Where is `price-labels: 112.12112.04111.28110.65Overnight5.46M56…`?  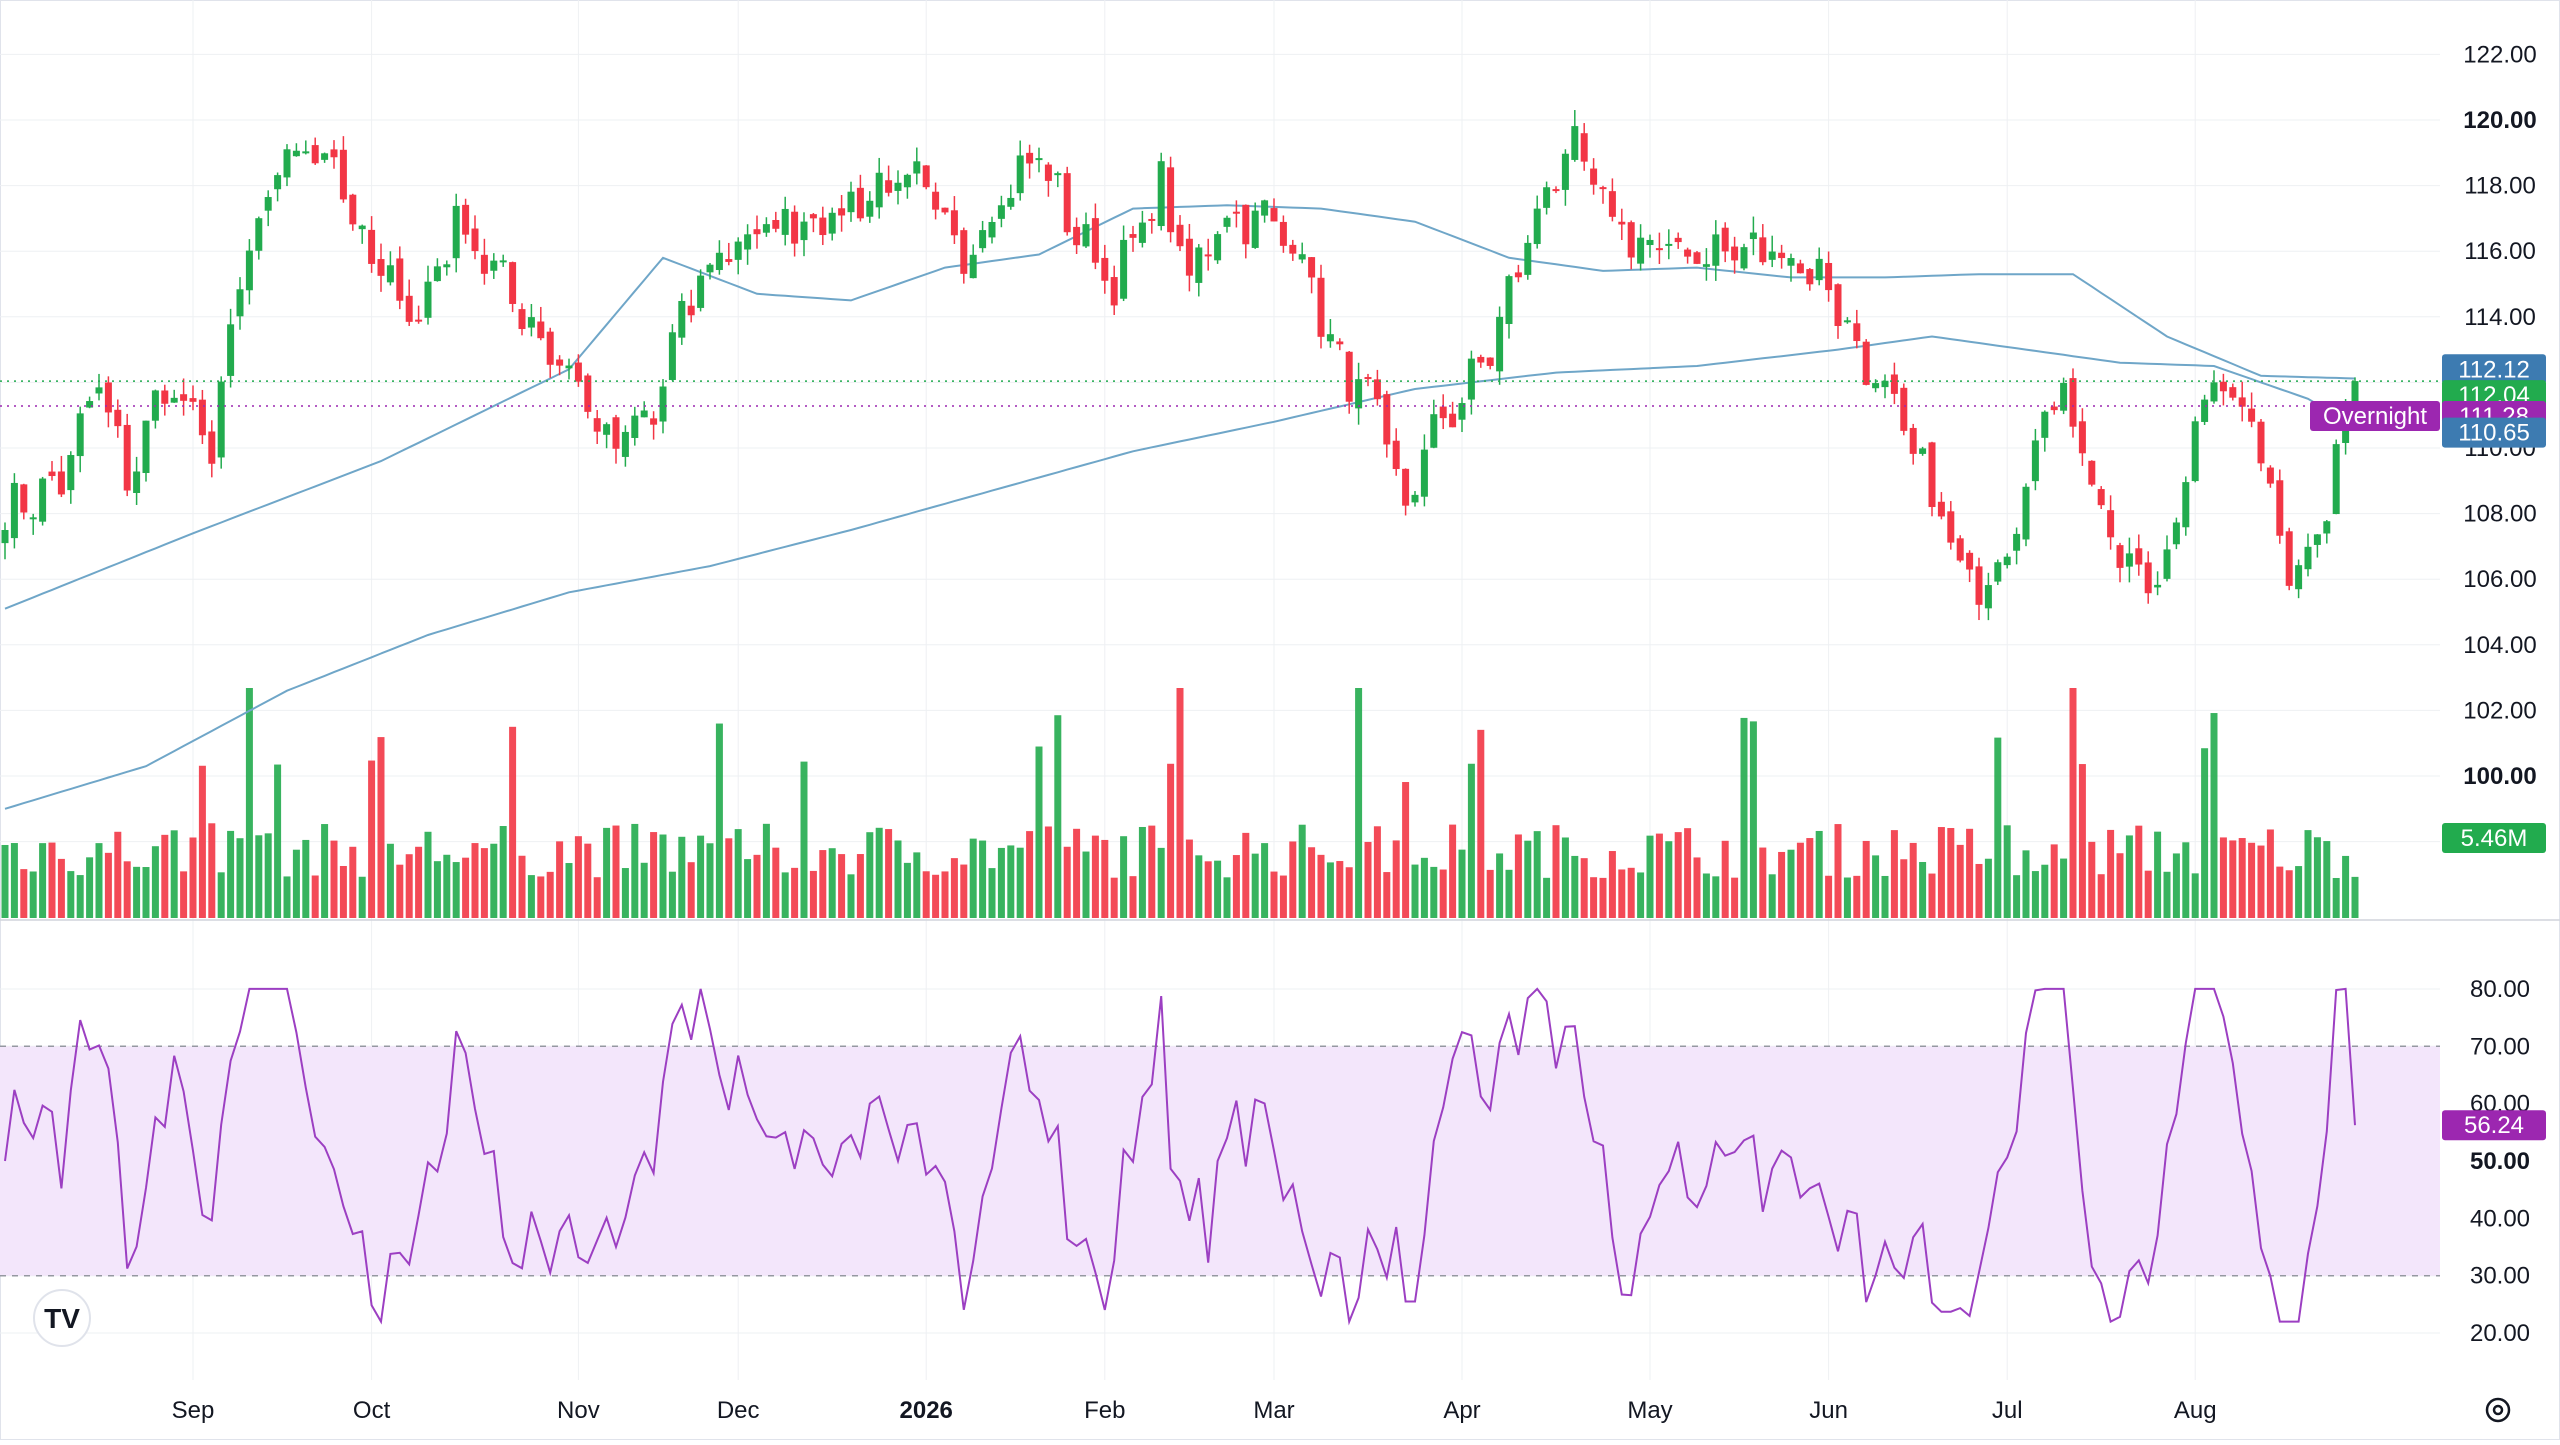
price-labels: 112.12112.04111.28110.65Overnight5.46M56… is located at coordinates (2428, 747).